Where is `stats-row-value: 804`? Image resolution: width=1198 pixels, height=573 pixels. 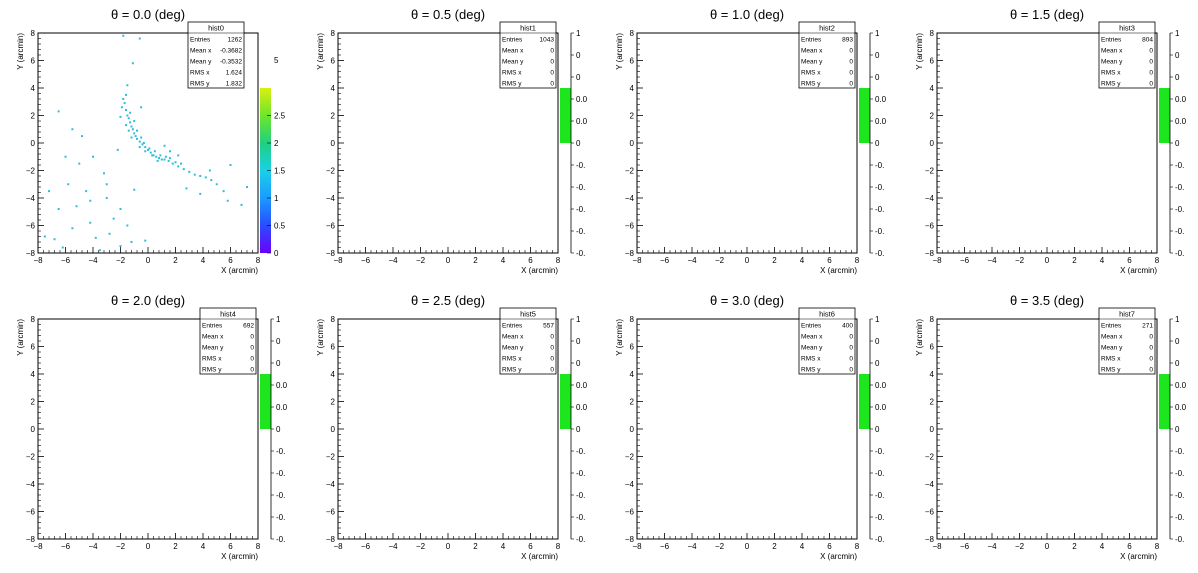
stats-row-value: 804 is located at coordinates (1147, 40).